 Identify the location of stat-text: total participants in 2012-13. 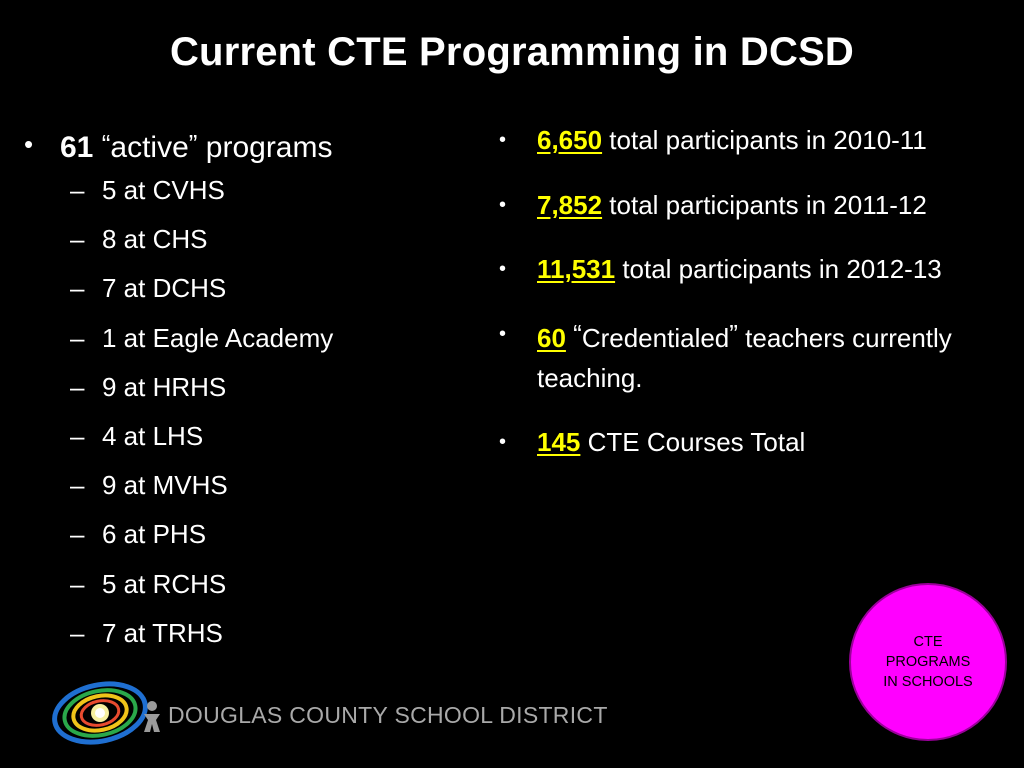
(778, 269).